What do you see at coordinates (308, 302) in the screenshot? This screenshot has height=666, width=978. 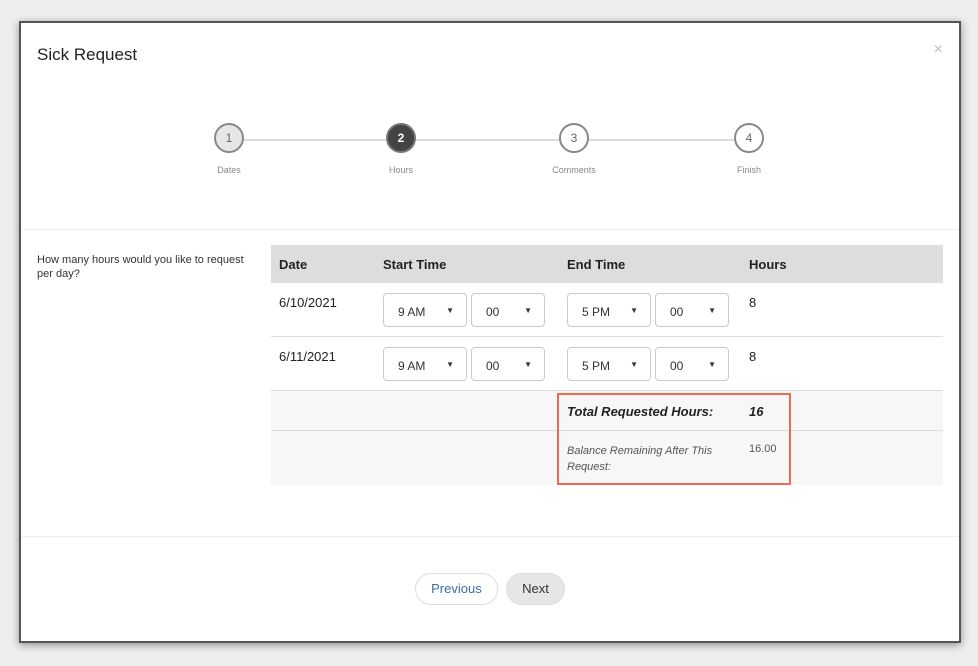 I see `date-cell: 6/10/2021` at bounding box center [308, 302].